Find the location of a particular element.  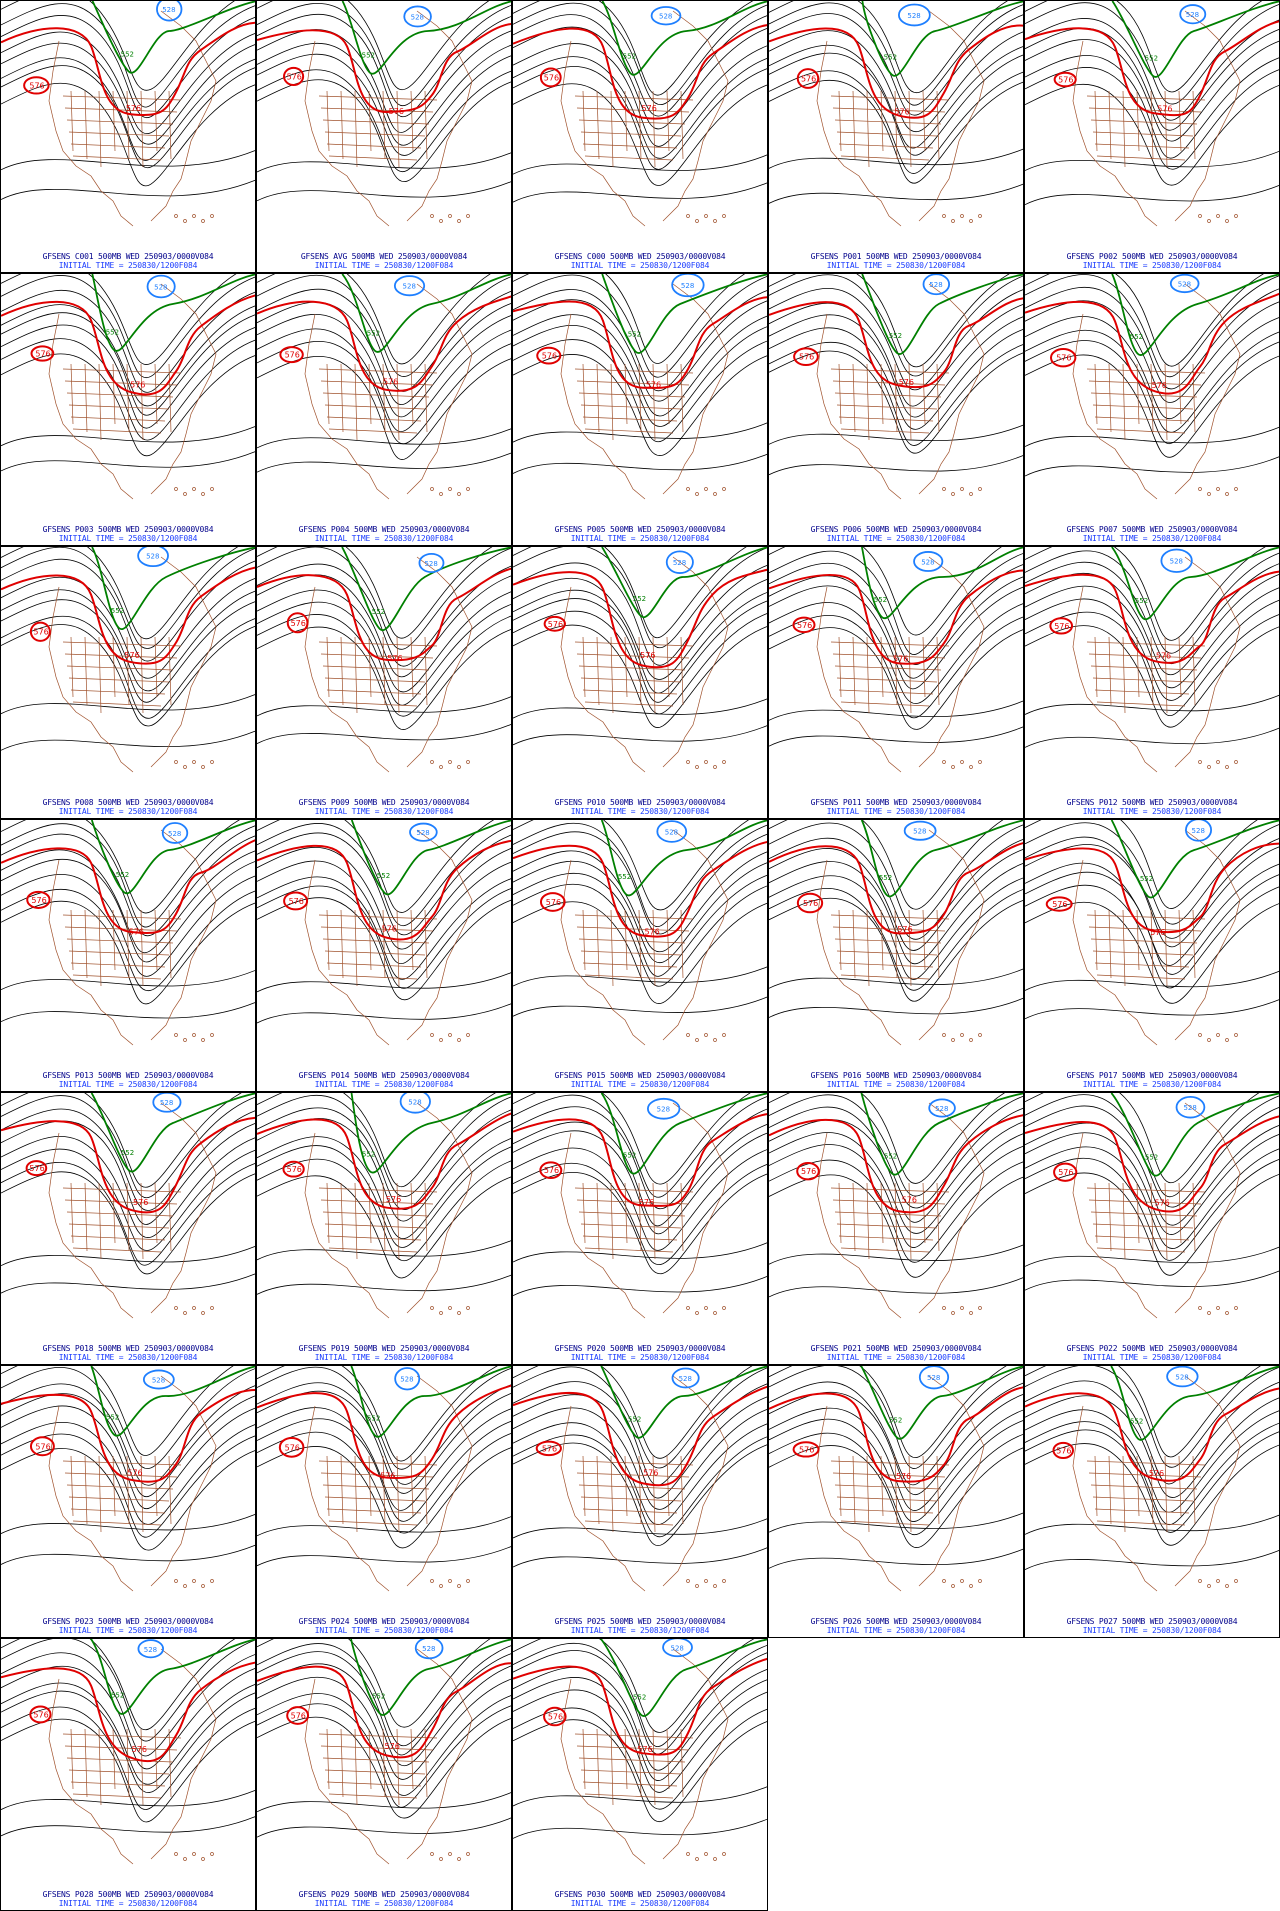

contour-label-576: 576 is located at coordinates (1065, 80).